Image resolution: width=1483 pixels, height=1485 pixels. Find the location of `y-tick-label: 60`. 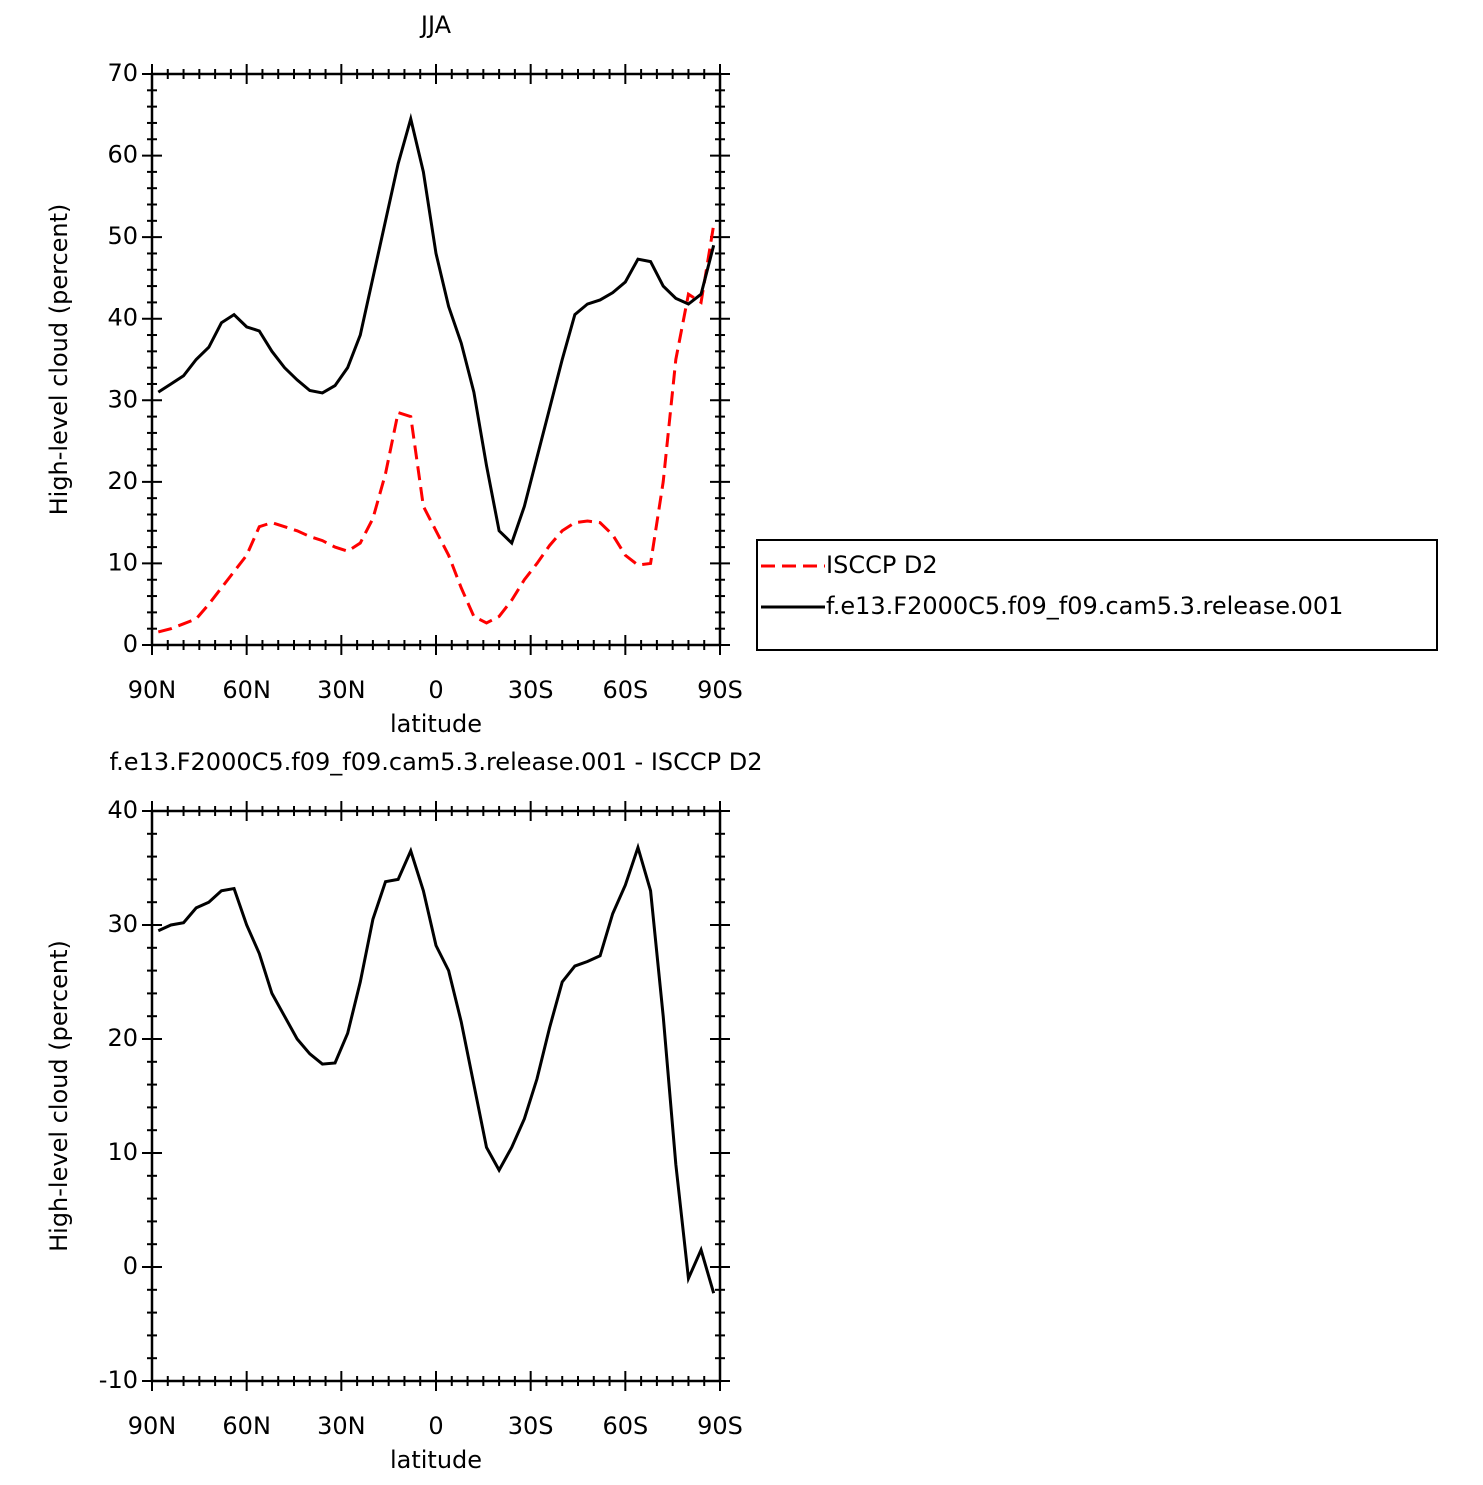

y-tick-label: 60 is located at coordinates (122, 155).